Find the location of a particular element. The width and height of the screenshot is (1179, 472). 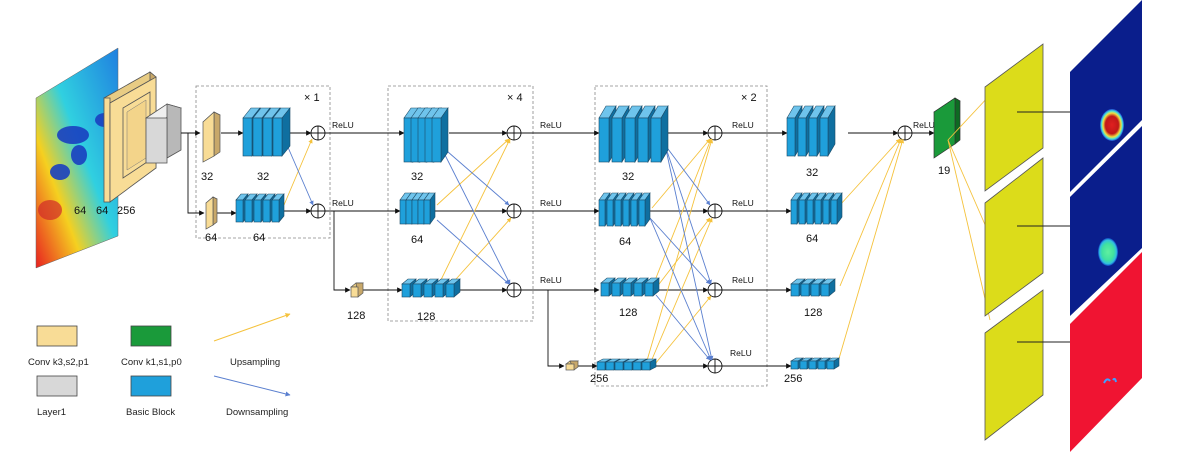

final-conv-k1 is located at coordinates (947, 128).